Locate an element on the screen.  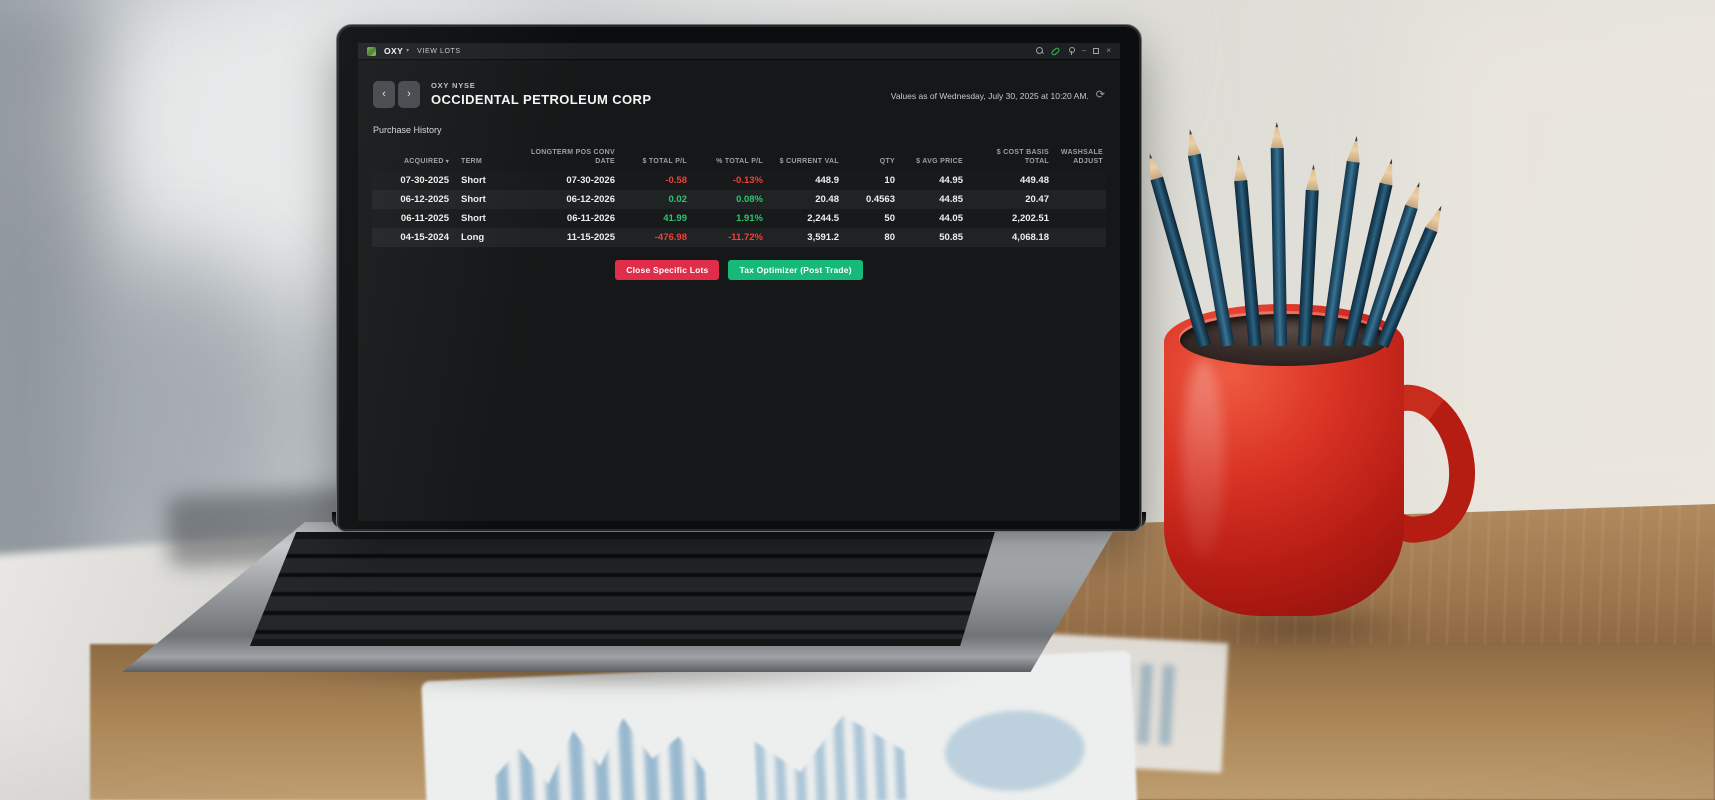
chart-blob-doodle is located at coordinates (1015, 750).